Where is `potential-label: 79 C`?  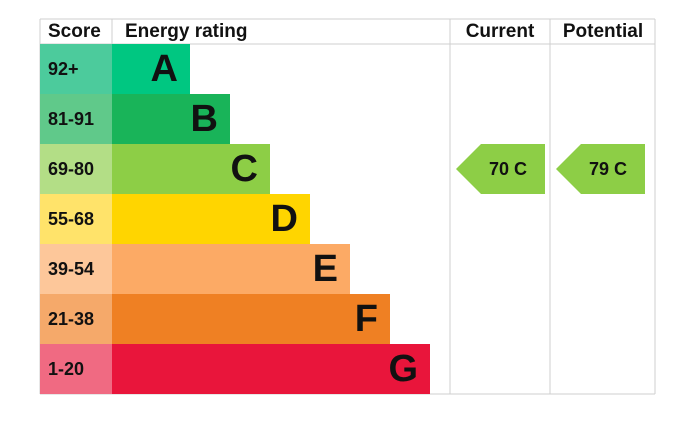
potential-label: 79 C is located at coordinates (608, 169).